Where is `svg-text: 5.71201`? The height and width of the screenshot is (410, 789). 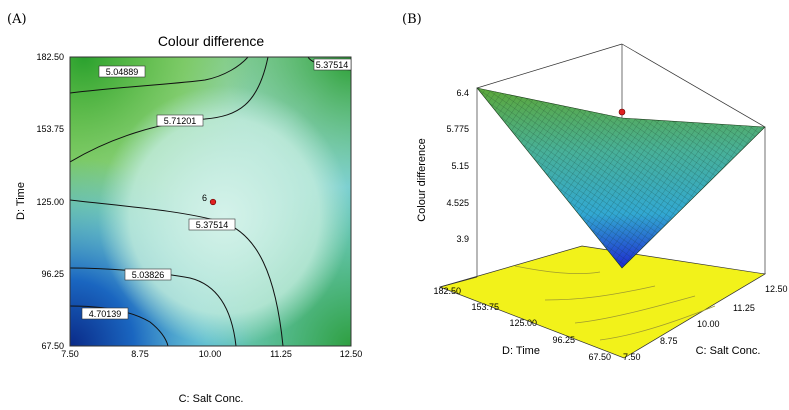 svg-text: 5.71201 is located at coordinates (180, 121).